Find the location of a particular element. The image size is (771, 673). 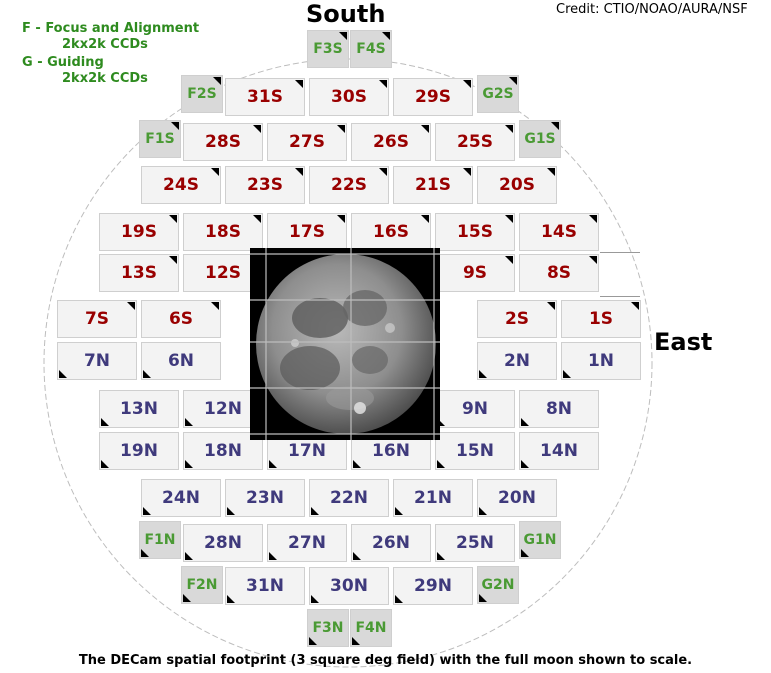

ccd-label: 30N is located at coordinates (349, 586).